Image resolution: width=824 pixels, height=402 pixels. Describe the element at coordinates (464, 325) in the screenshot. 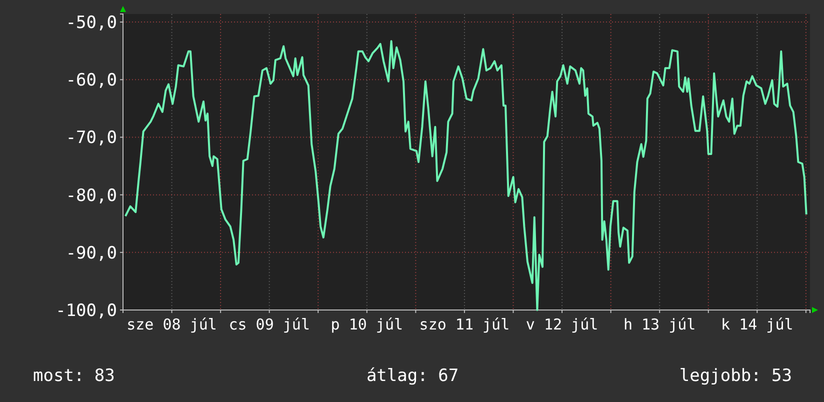

I see `x-tick-label: szo 11 júl` at that location.